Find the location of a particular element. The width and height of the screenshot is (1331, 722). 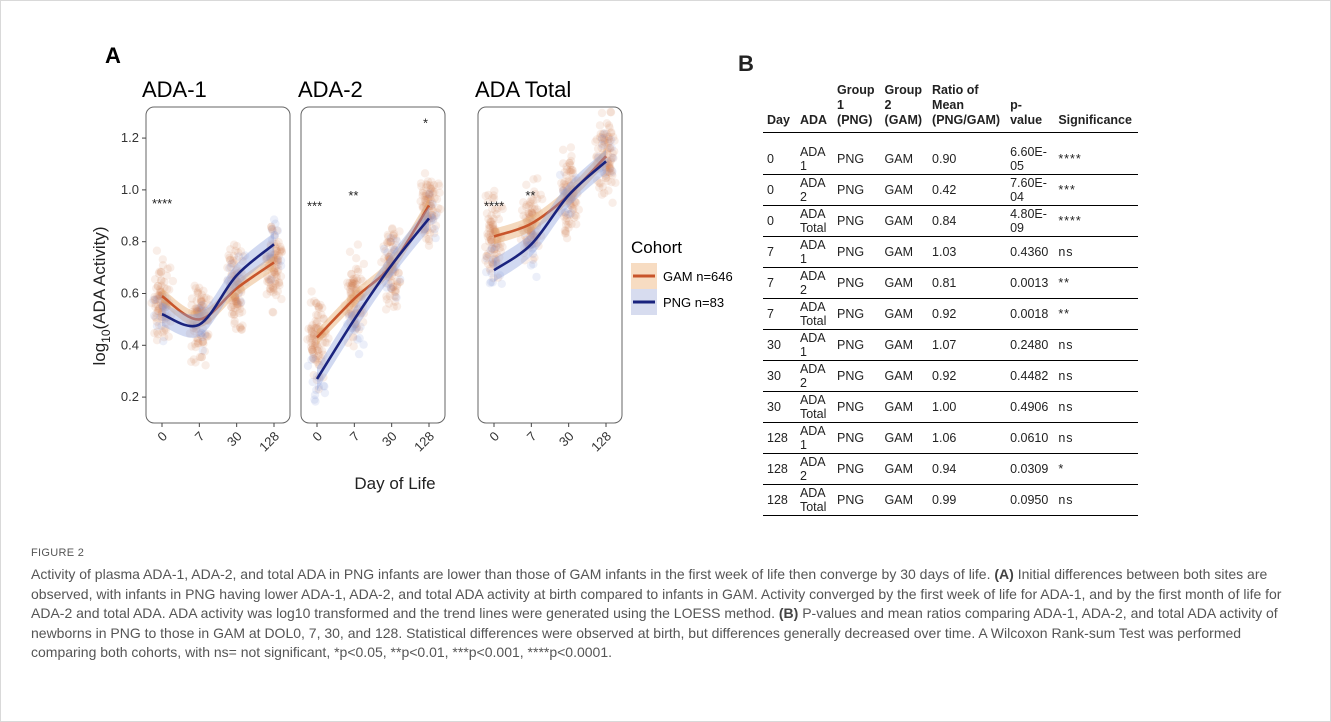

facet-adatotal: ******0 7 30 128 is located at coordinates (550, 280).